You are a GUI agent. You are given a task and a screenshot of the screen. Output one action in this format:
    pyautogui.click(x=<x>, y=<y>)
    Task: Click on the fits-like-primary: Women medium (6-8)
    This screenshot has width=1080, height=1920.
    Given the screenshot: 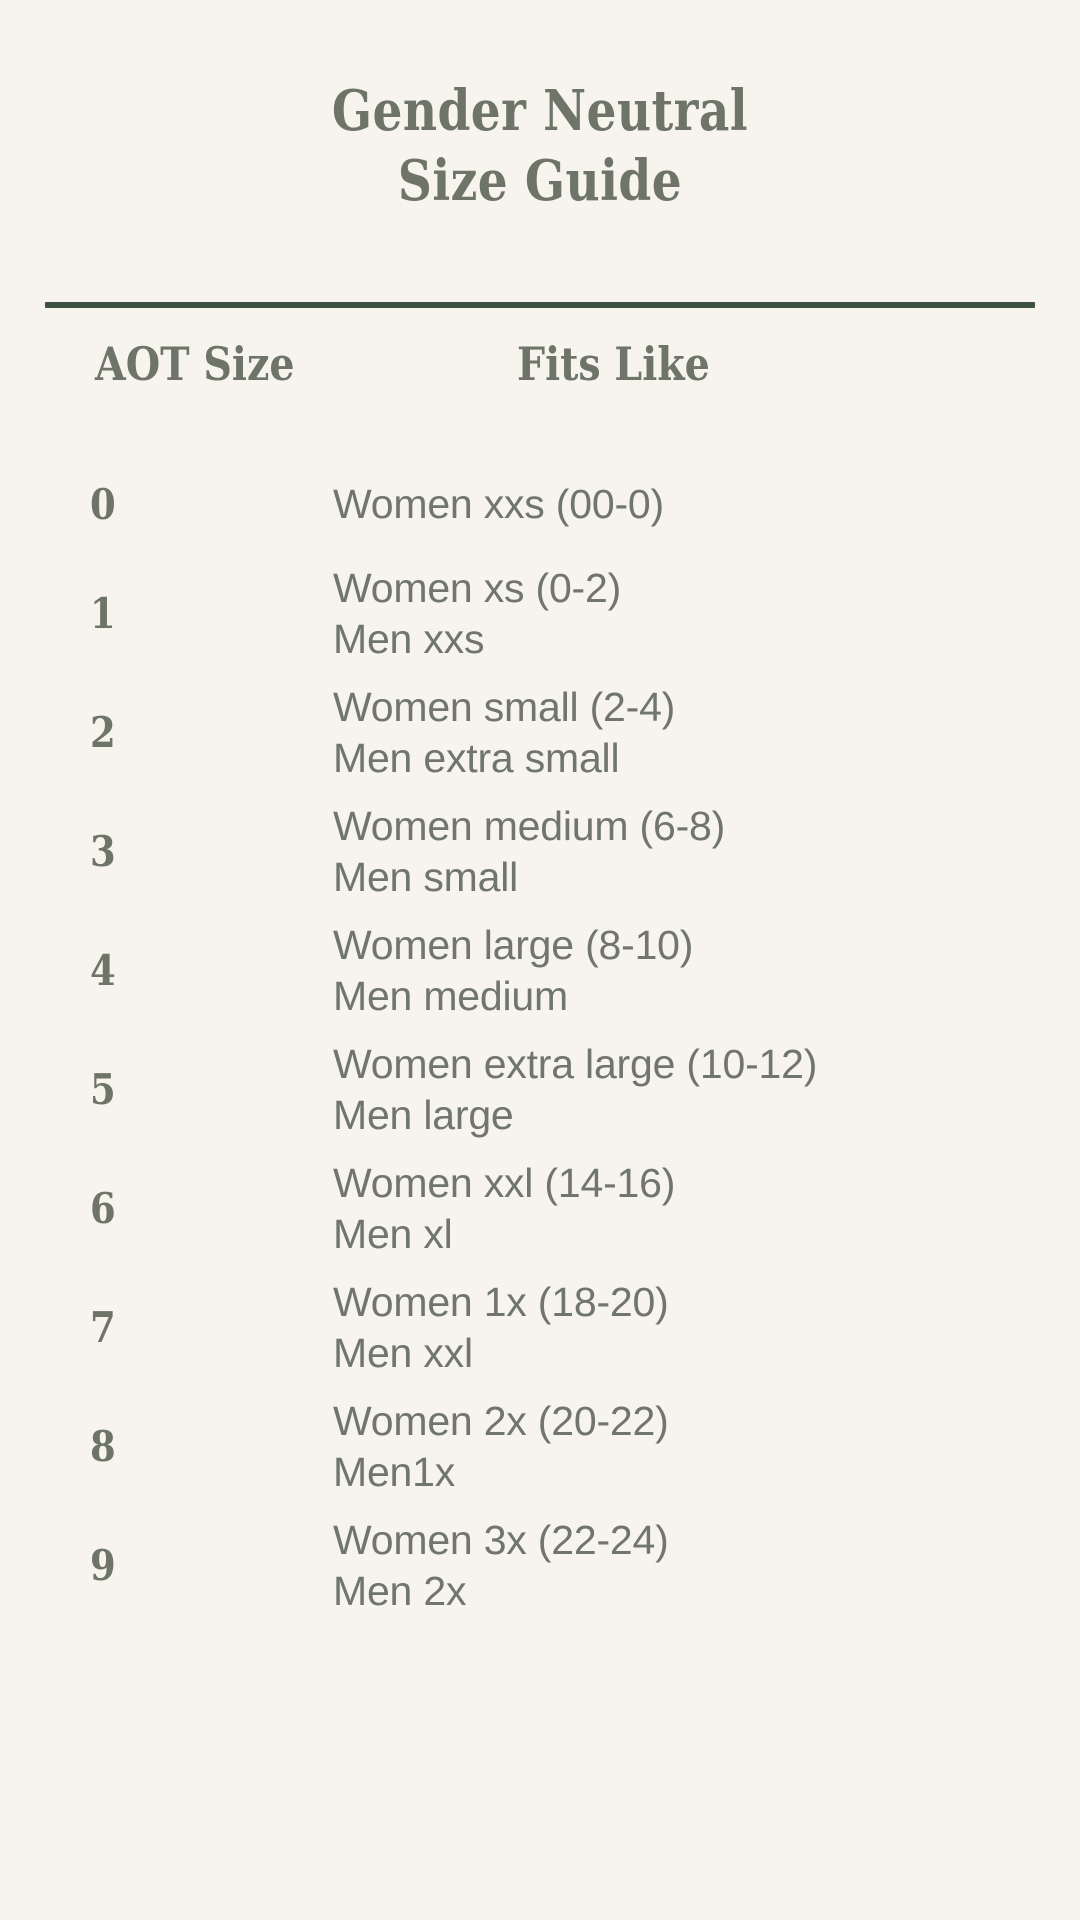 What is the action you would take?
    pyautogui.click(x=529, y=825)
    